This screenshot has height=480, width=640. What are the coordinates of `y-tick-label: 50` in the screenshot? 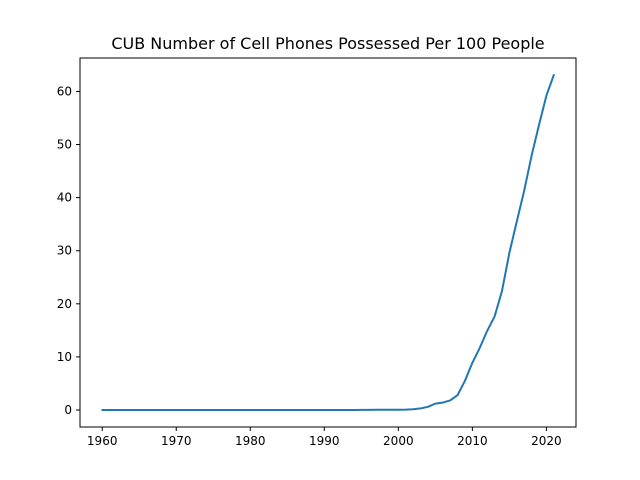 It's located at (64, 145).